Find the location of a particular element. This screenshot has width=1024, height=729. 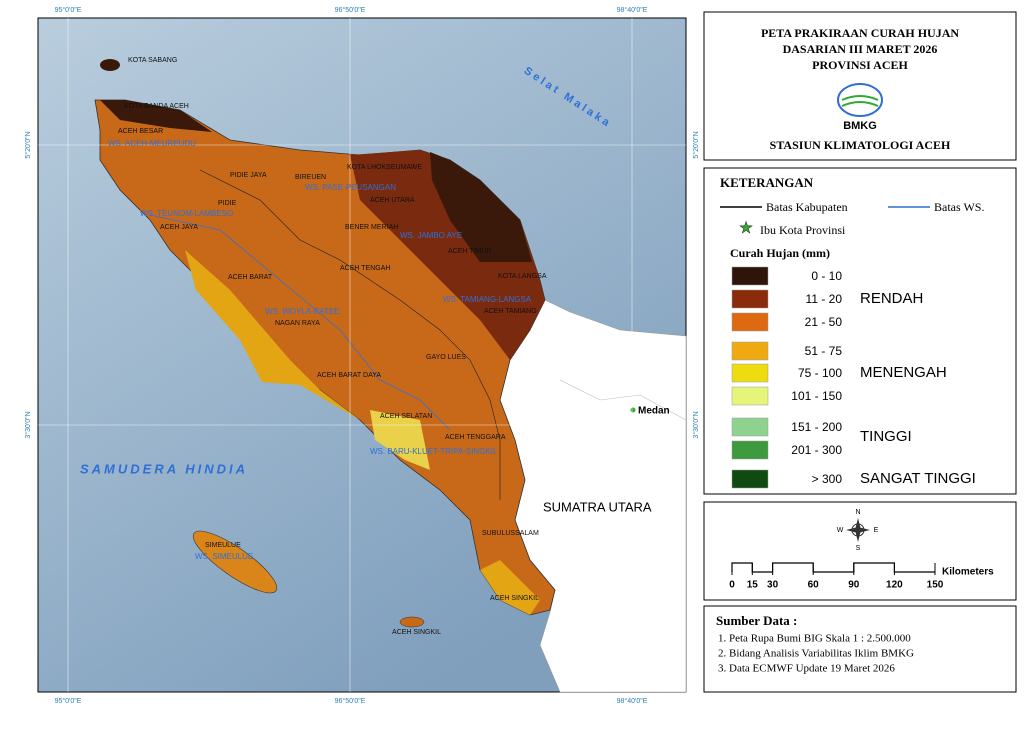

legend-range: 11 - 20 is located at coordinates (824, 299).